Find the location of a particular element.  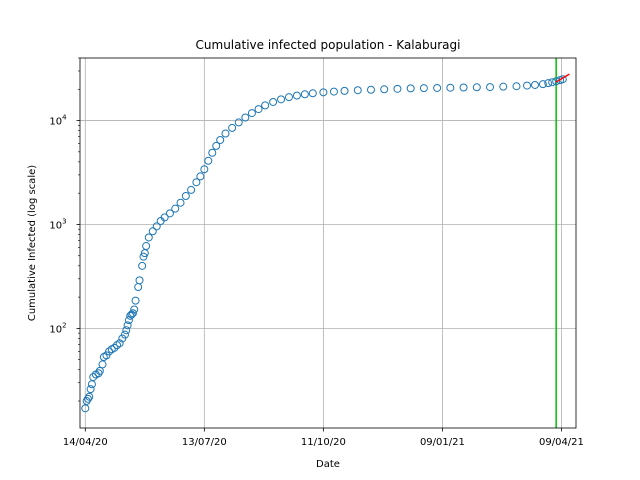

x-tick-label: 14/04/20 is located at coordinates (85, 442).